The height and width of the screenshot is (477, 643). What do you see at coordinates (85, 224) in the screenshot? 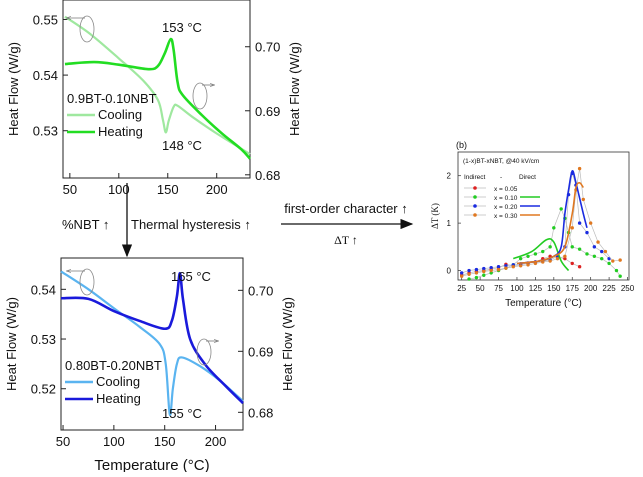
I see `nbt-label: %NBT ↑` at bounding box center [85, 224].